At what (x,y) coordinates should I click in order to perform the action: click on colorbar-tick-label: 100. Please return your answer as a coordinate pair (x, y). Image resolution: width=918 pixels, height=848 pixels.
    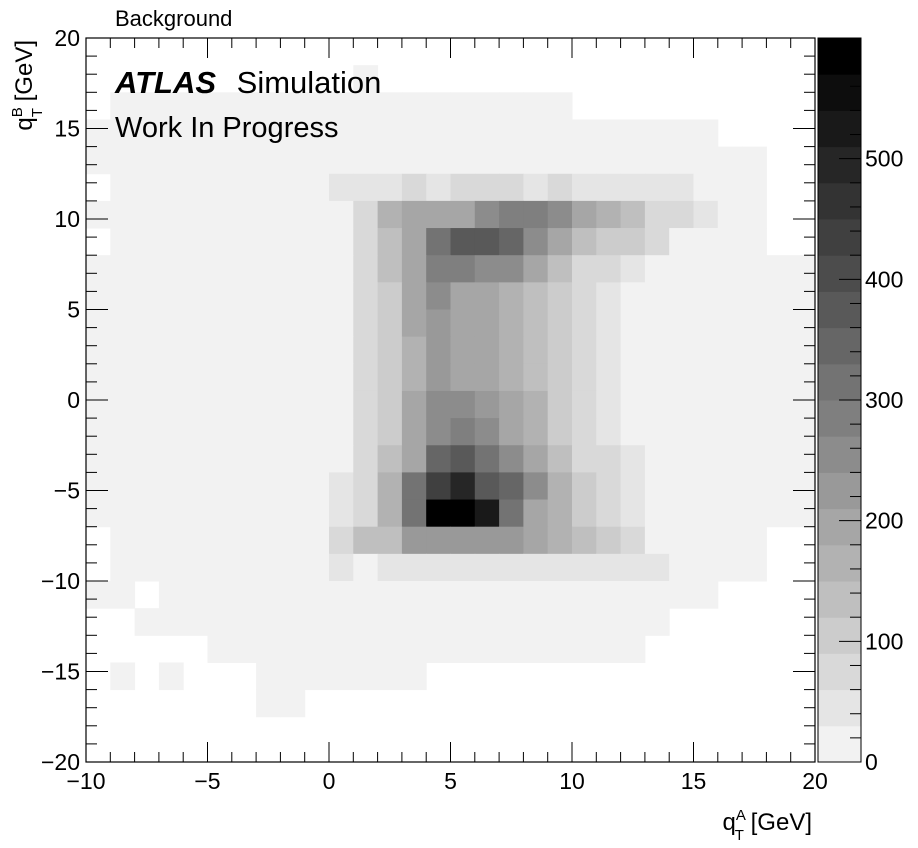
    Looking at the image, I should click on (884, 641).